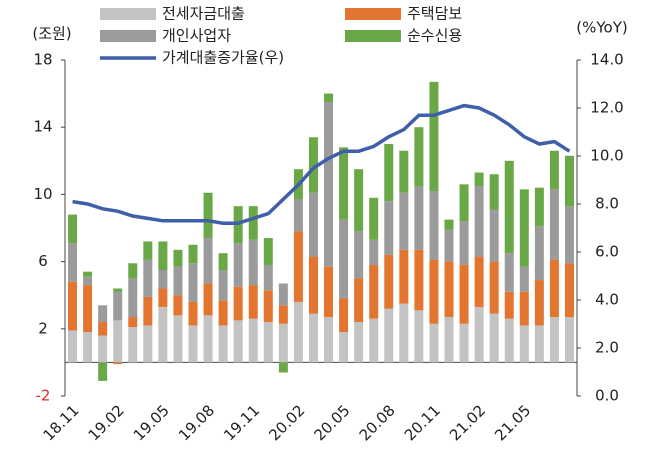 The image size is (654, 470). I want to click on y-tick-label: 14, so click(42, 127).